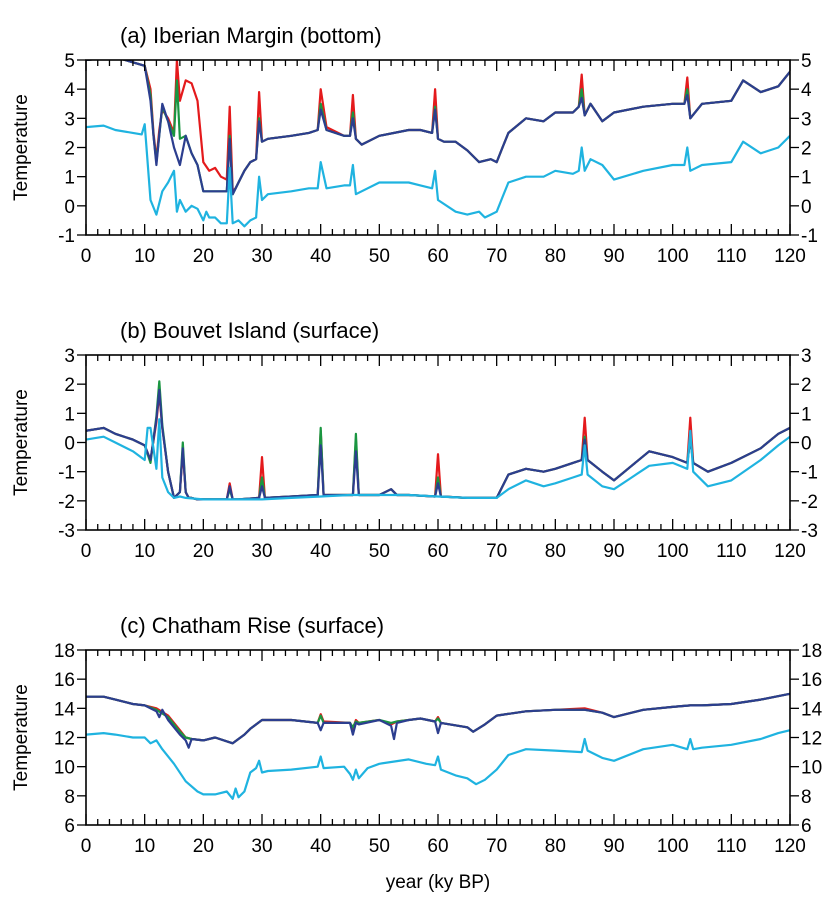 The image size is (835, 914). What do you see at coordinates (809, 502) in the screenshot?
I see `y-tick-label-right: -2` at bounding box center [809, 502].